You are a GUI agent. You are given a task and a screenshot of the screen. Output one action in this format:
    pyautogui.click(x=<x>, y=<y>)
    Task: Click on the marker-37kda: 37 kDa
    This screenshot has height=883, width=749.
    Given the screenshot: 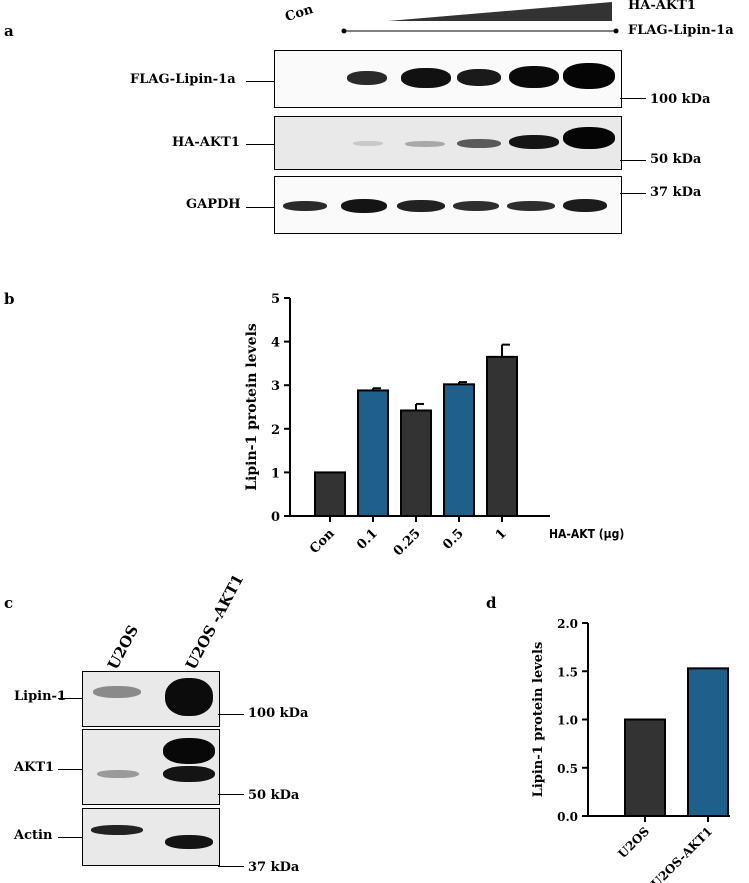 What is the action you would take?
    pyautogui.click(x=676, y=192)
    